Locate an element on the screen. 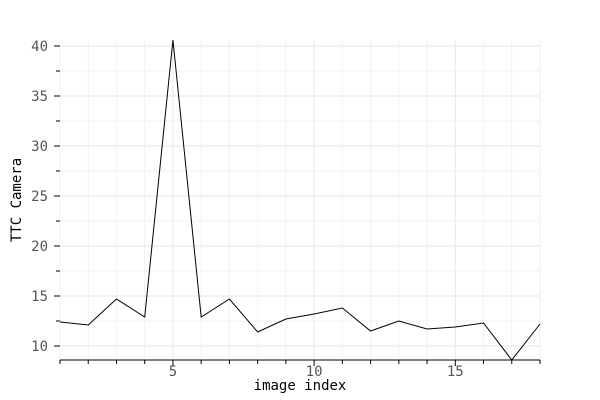 This screenshot has width=600, height=400. y-tick-label: 35 is located at coordinates (39, 97).